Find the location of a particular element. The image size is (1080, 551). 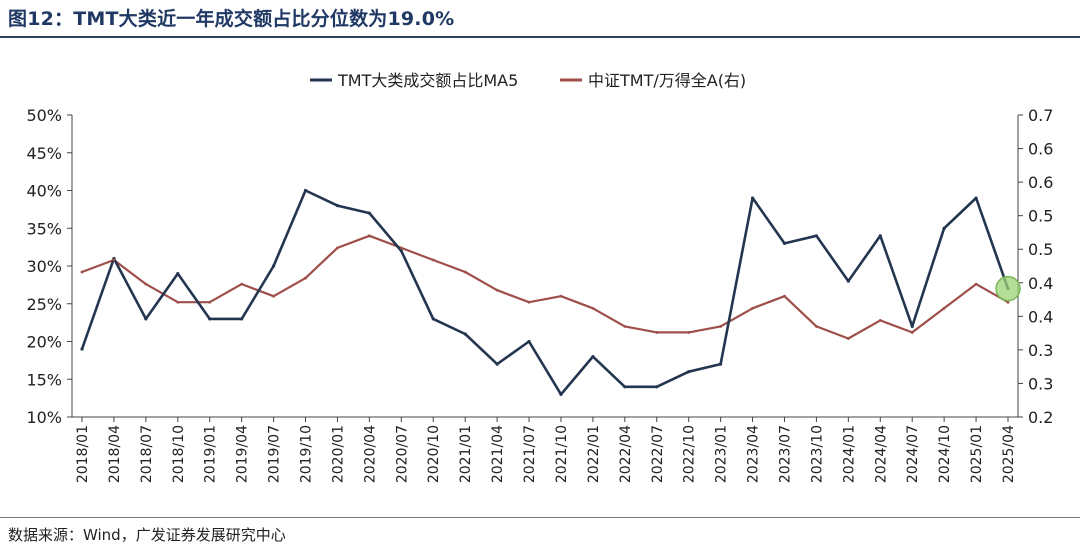

x-tick-label: 2020/01 is located at coordinates (338, 454).